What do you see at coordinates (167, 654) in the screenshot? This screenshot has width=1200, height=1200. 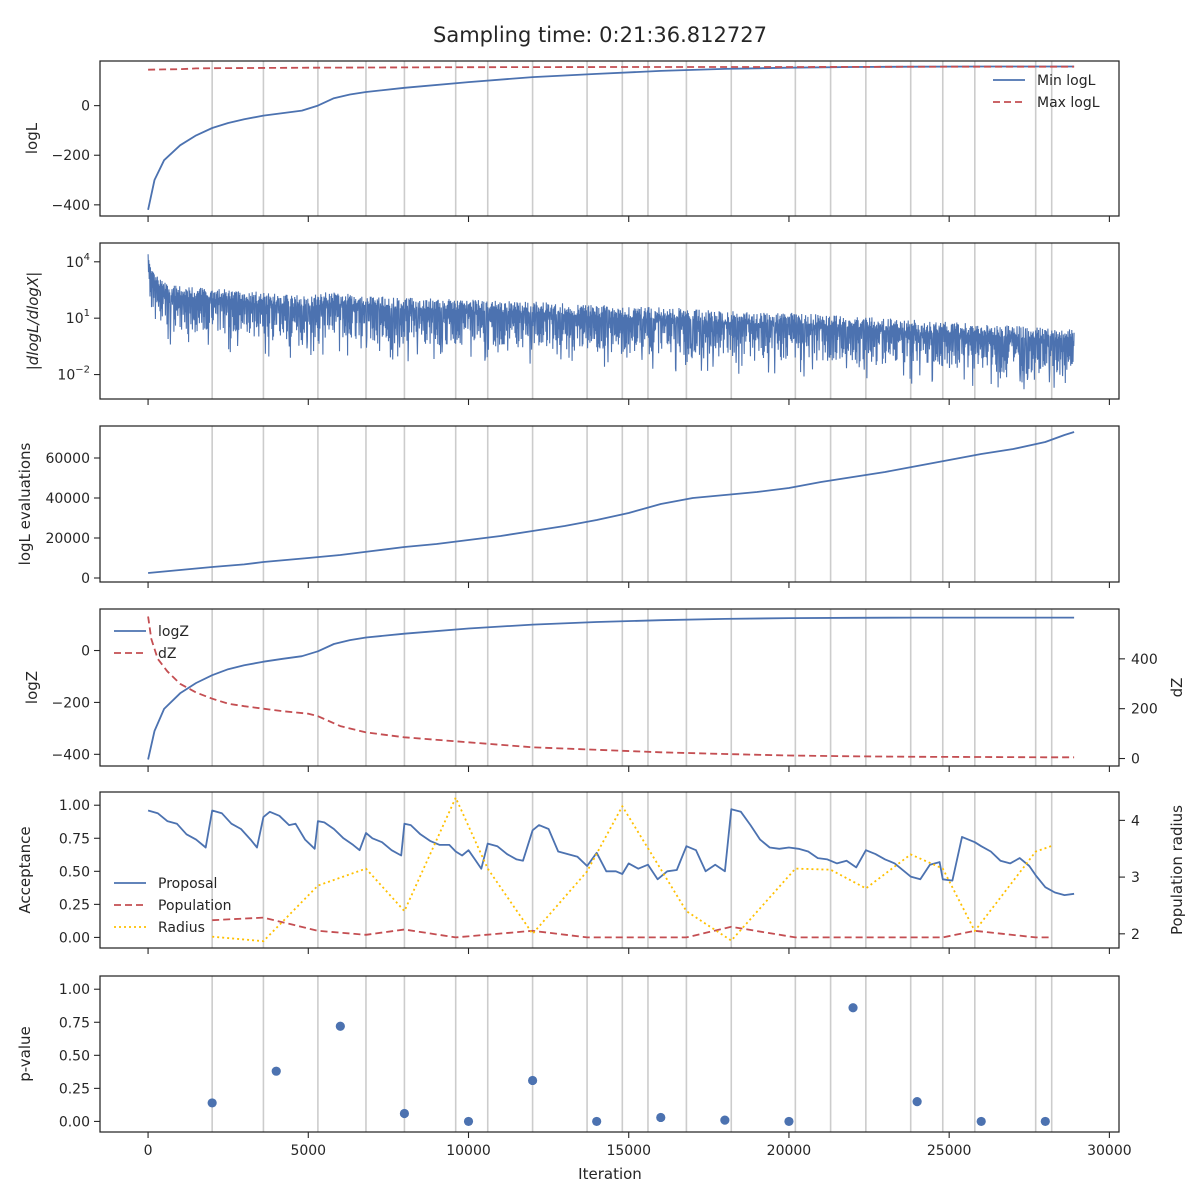 I see `legend-label-dz: dZ` at bounding box center [167, 654].